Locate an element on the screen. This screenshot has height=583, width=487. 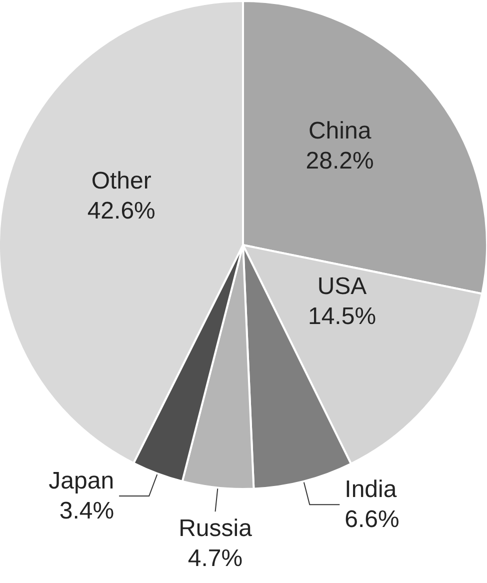
data-label: 28.2% is located at coordinates (340, 160).